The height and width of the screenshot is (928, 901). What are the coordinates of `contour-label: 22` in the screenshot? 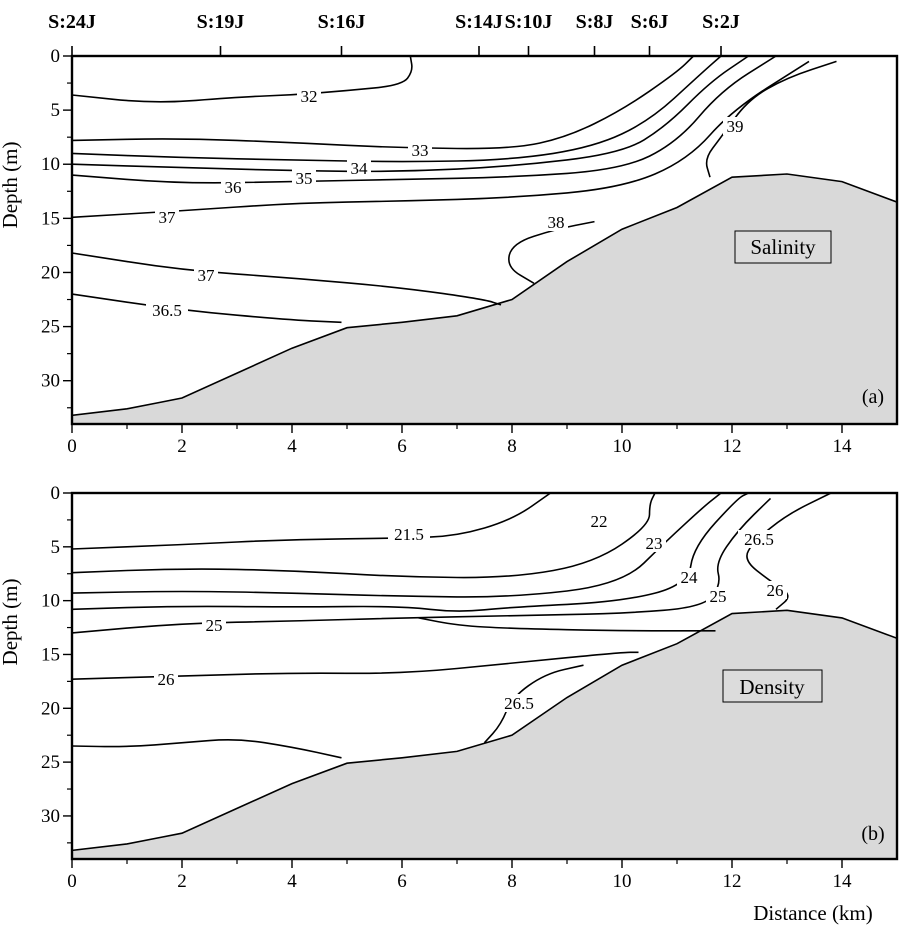 It's located at (599, 521).